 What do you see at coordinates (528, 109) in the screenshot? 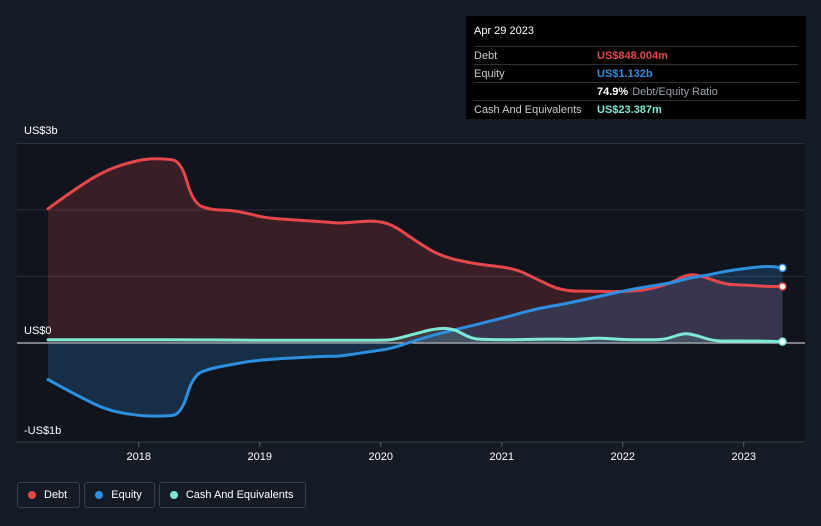
I see `tooltip-label: Cash And Equivalents` at bounding box center [528, 109].